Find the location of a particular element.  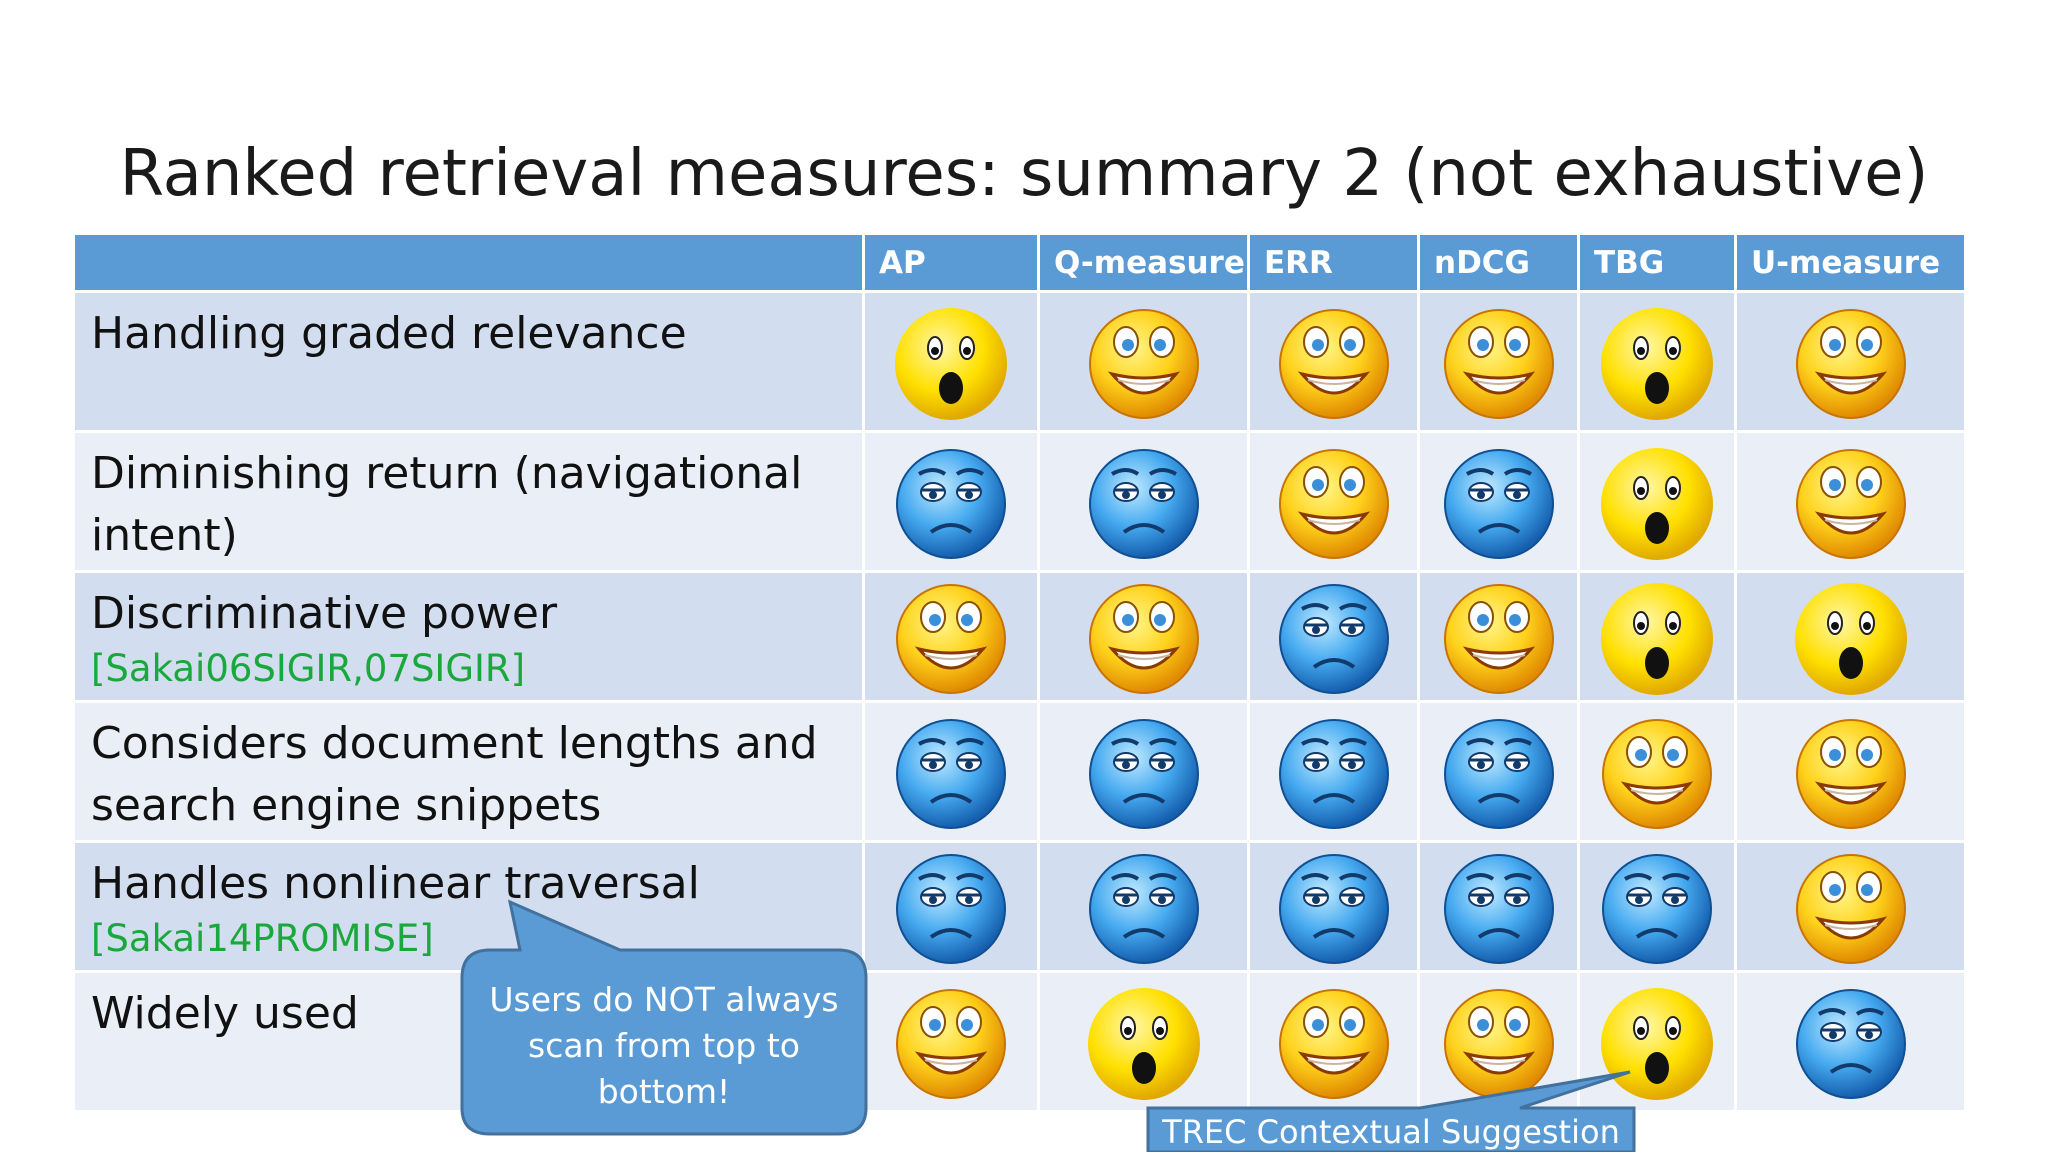

table-row: Widely used is located at coordinates (1019, 1041).